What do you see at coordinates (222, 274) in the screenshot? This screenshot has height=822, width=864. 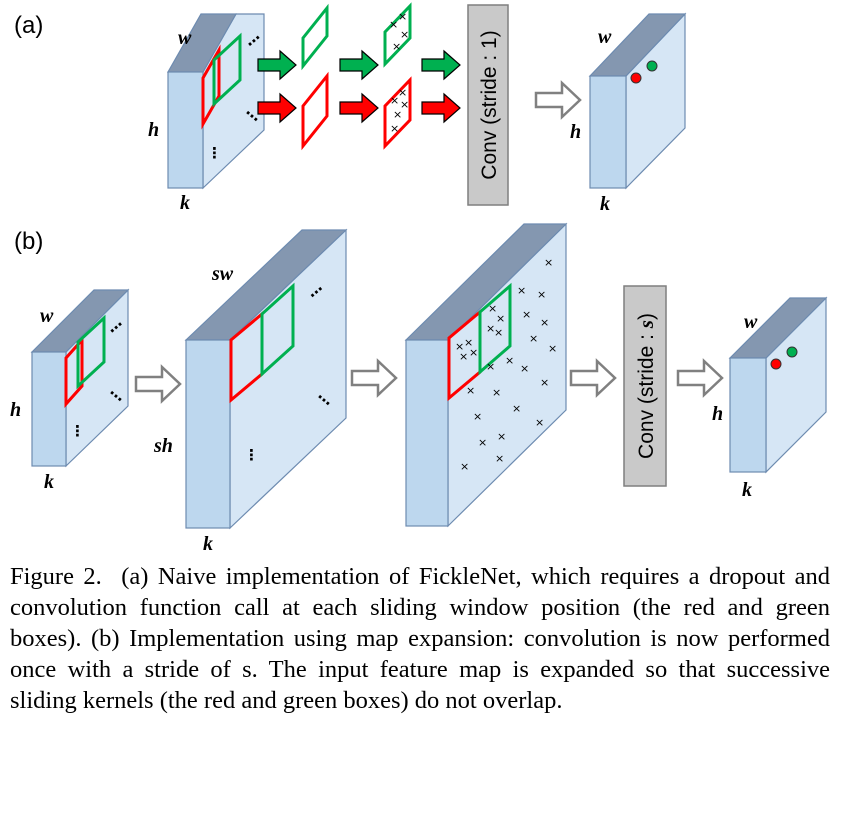 I see `dim-sw: sw` at bounding box center [222, 274].